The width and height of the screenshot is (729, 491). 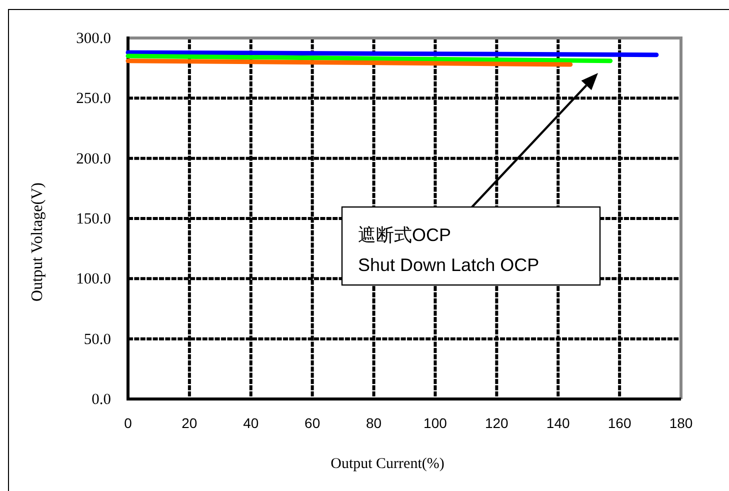 What do you see at coordinates (93, 99) in the screenshot?
I see `y-tick-label: 250.0` at bounding box center [93, 99].